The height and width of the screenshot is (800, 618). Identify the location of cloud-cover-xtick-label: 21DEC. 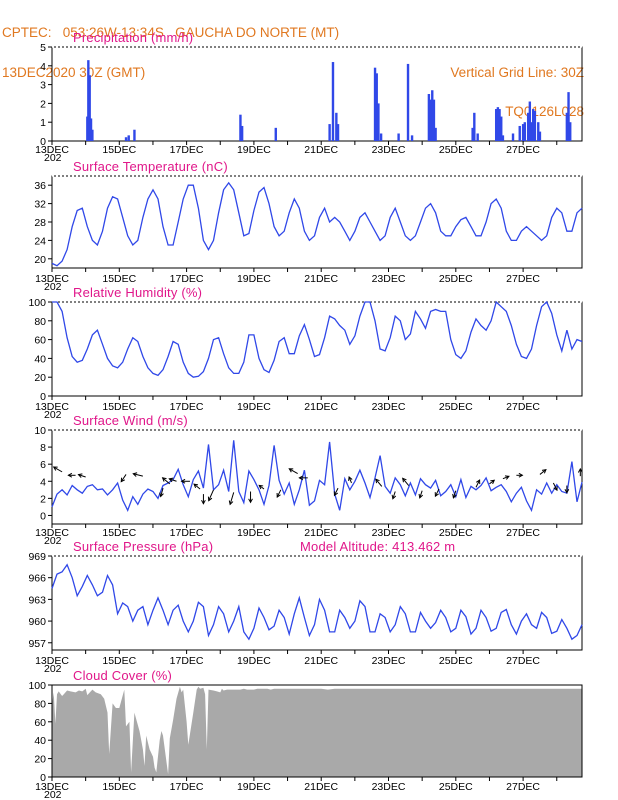
(321, 787).